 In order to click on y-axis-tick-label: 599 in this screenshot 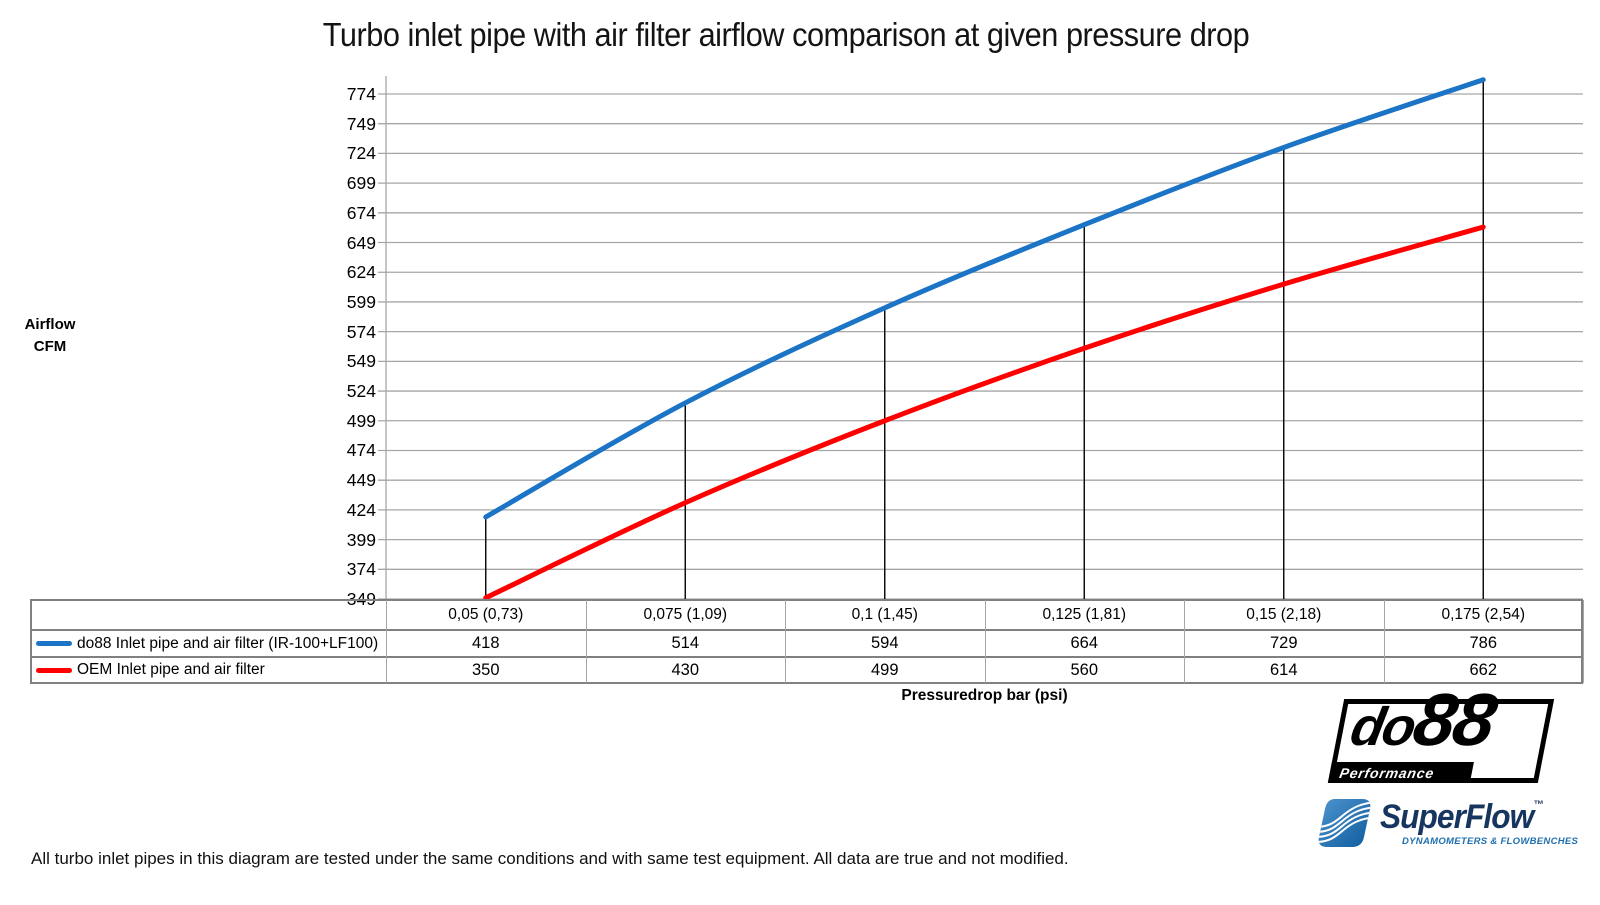, I will do `click(361, 301)`.